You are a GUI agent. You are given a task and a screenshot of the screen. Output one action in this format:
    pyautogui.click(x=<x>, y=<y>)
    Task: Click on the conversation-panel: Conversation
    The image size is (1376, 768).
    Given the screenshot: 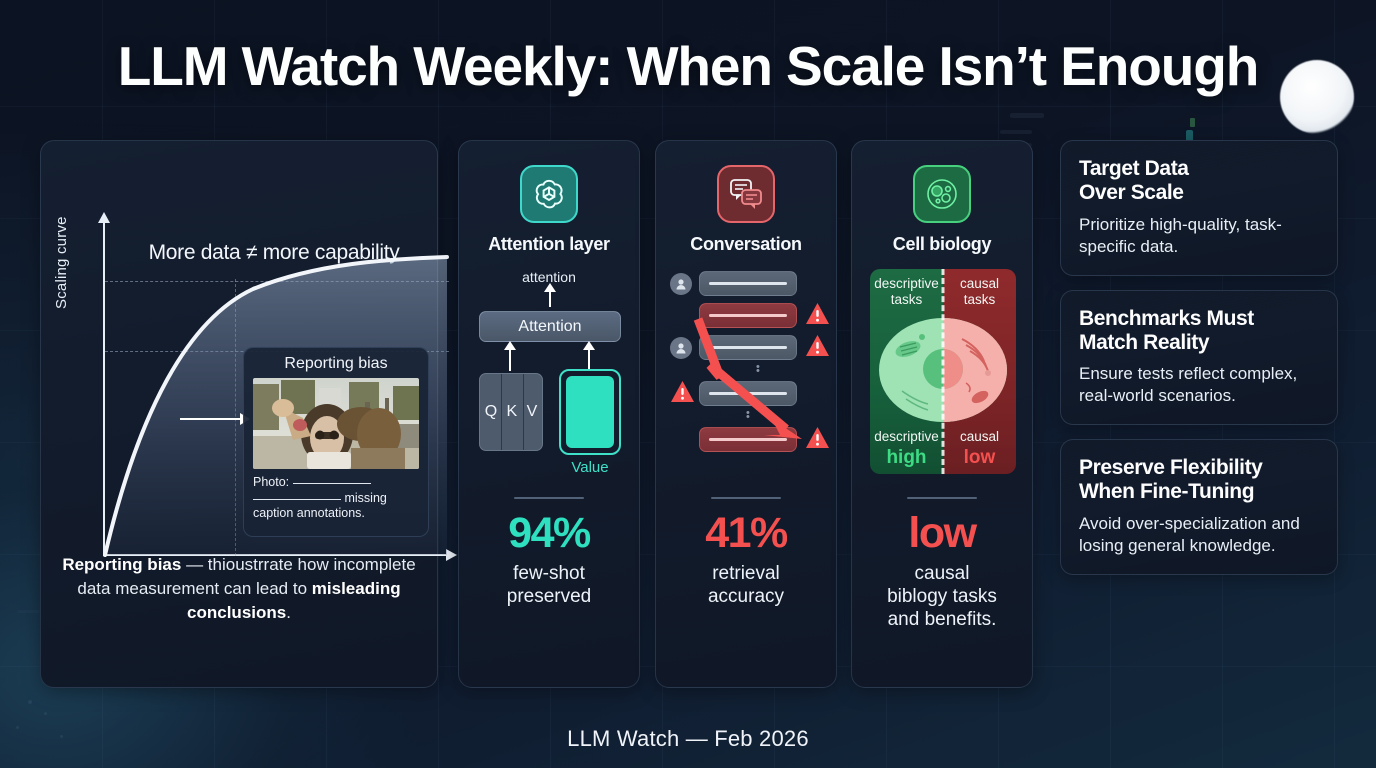 What is the action you would take?
    pyautogui.click(x=746, y=414)
    